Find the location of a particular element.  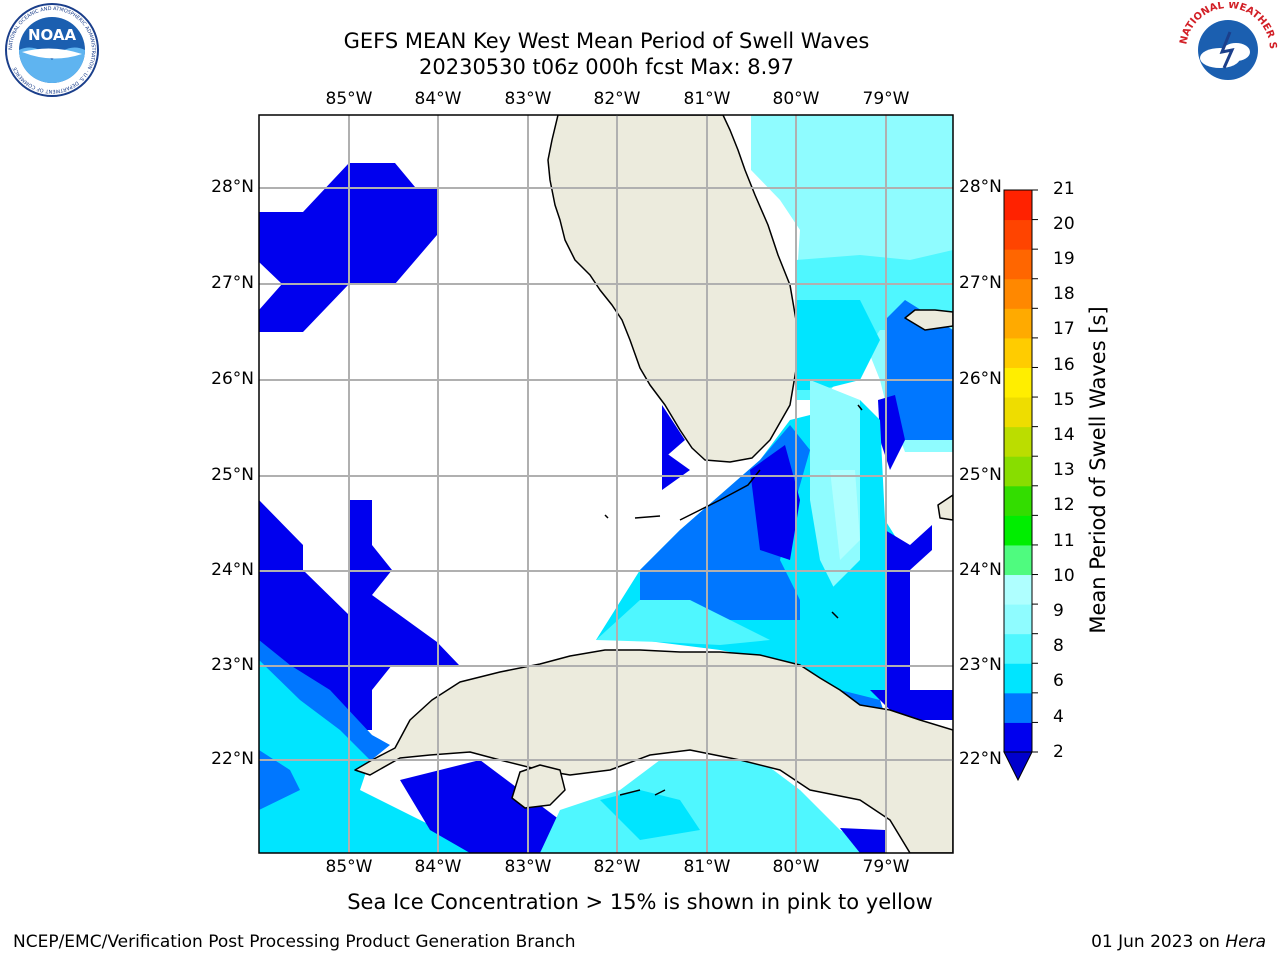

lat-label-right: 24°N is located at coordinates (980, 570).